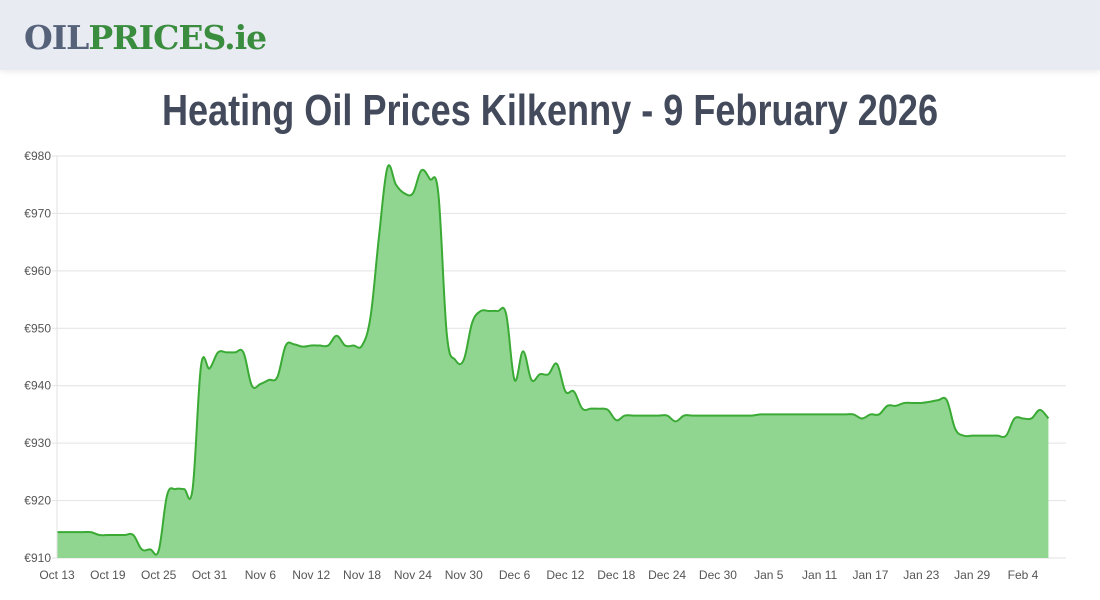 The image size is (1100, 600). I want to click on x-tick-label: Dec 24, so click(667, 575).